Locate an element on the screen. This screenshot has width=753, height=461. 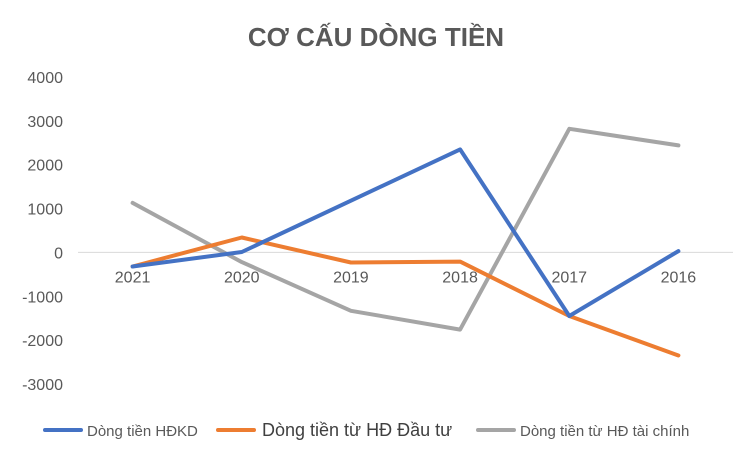
y-tick-label: 4000 is located at coordinates (45, 78).